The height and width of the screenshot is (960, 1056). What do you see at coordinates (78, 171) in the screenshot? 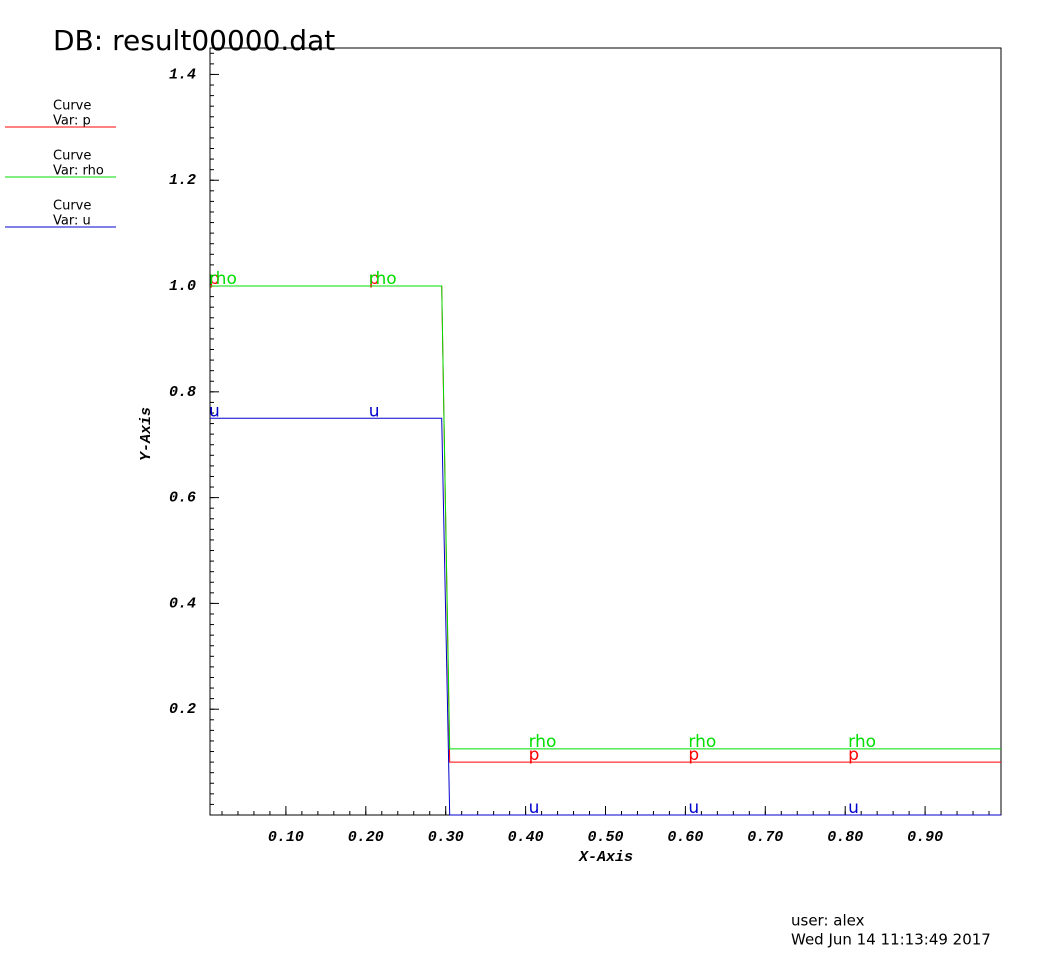
I see `legend-label: Var: rho` at bounding box center [78, 171].